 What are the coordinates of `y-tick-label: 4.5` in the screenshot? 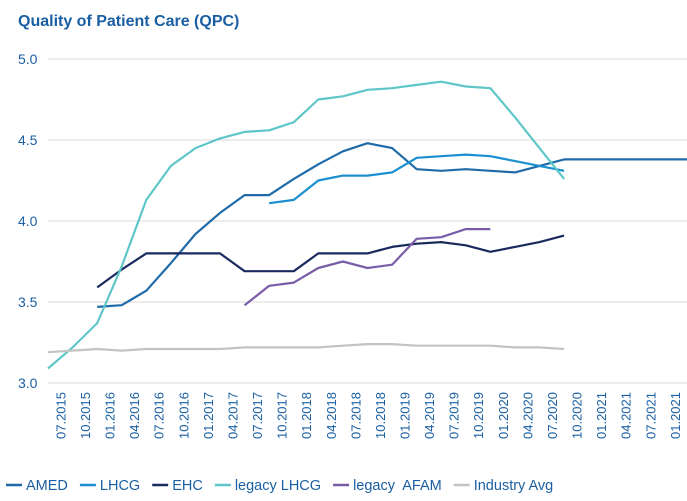 It's located at (28, 140).